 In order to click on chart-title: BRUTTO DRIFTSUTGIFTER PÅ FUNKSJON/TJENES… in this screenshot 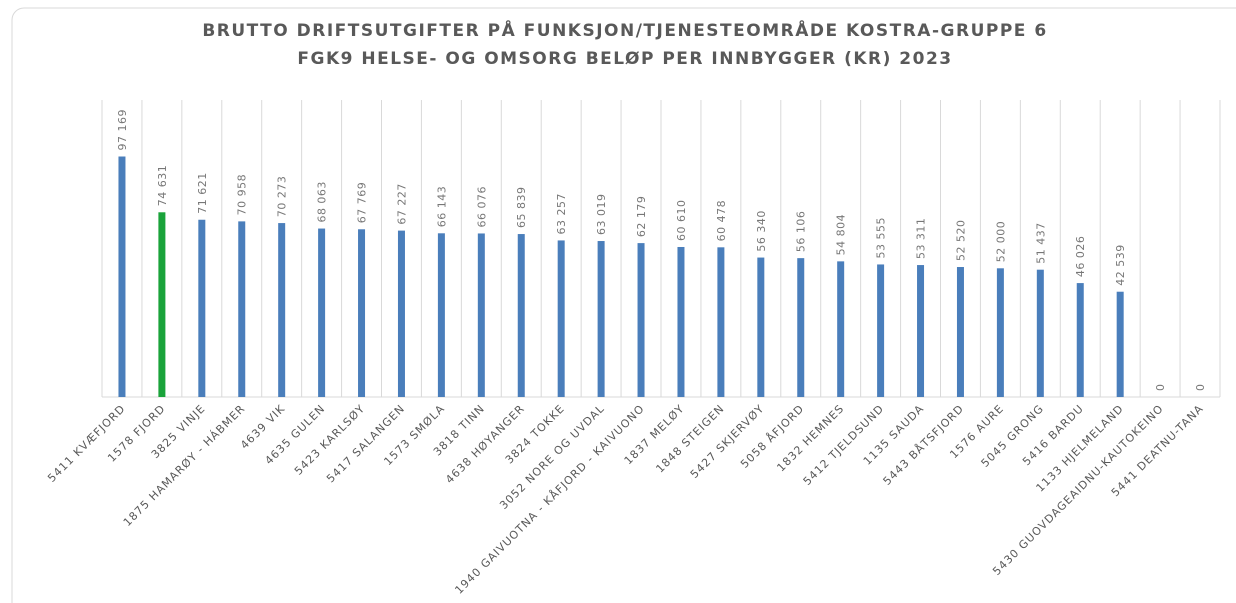, I will do `click(624, 29)`.